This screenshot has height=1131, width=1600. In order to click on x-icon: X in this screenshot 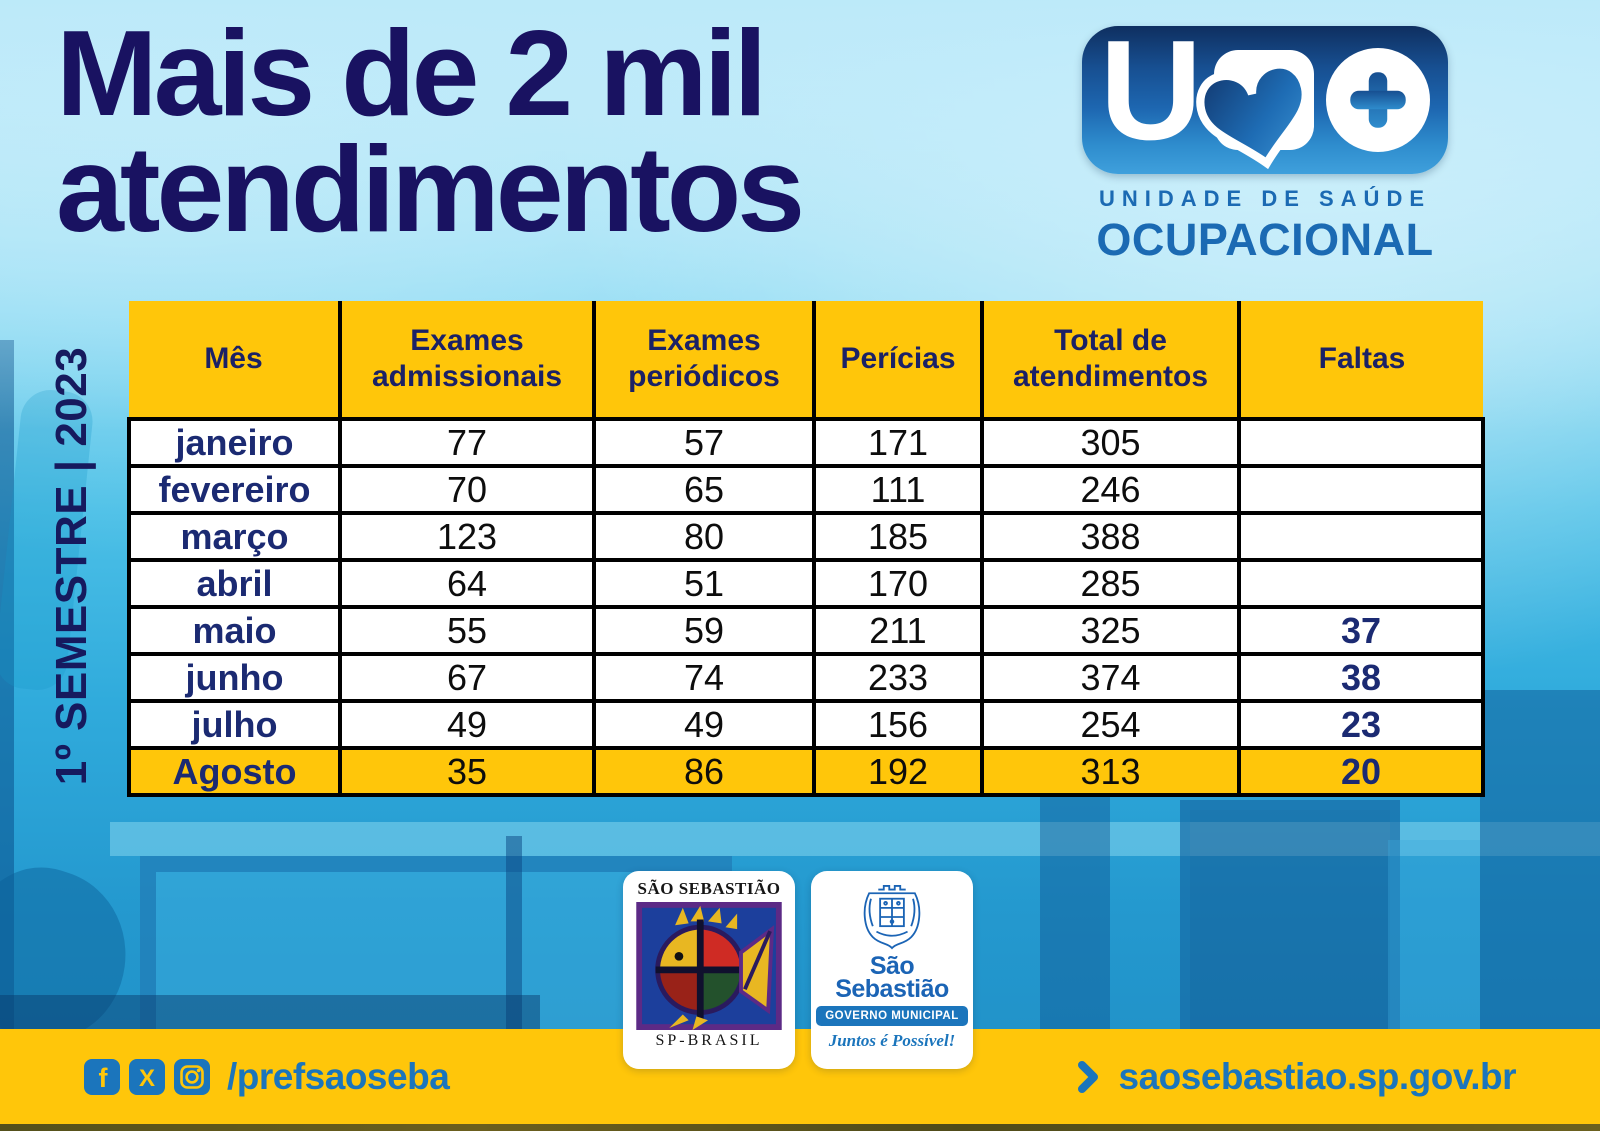, I will do `click(147, 1076)`.